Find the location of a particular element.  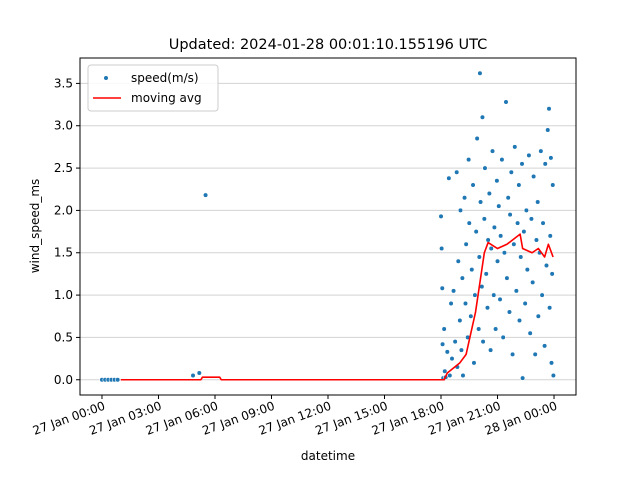

y-tick-label: 1.0 is located at coordinates (63, 295).